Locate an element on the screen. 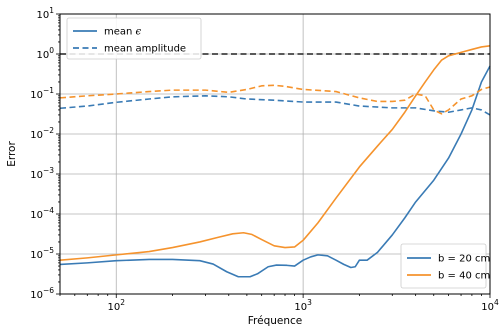 This screenshot has height=330, width=501. y-tick-label: 10¹ is located at coordinates (45, 13).